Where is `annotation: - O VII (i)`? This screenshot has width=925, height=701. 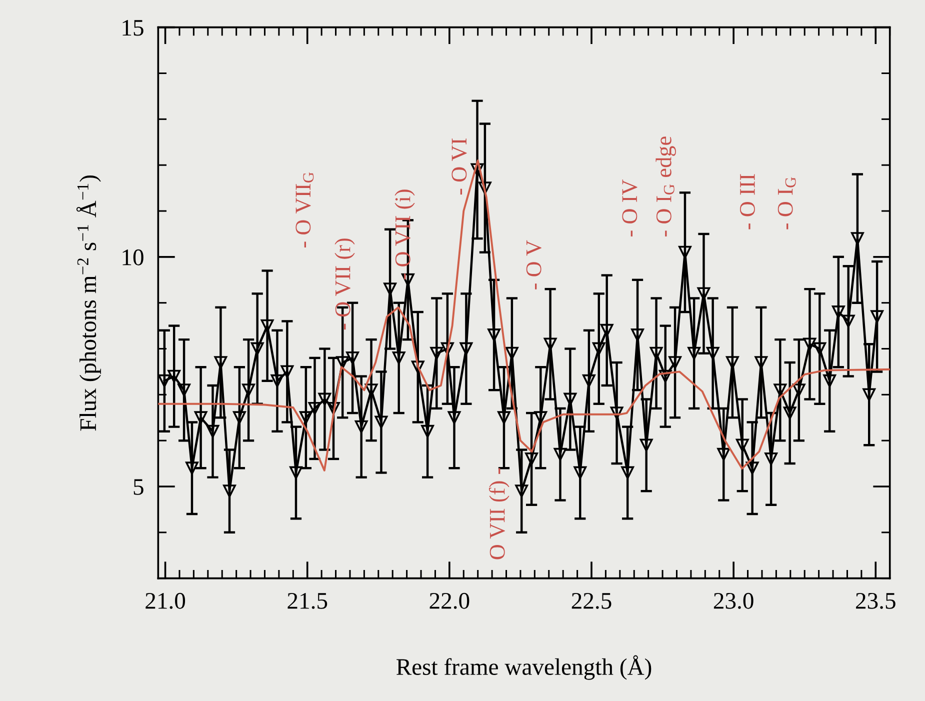 annotation: - O VII (i) is located at coordinates (404, 235).